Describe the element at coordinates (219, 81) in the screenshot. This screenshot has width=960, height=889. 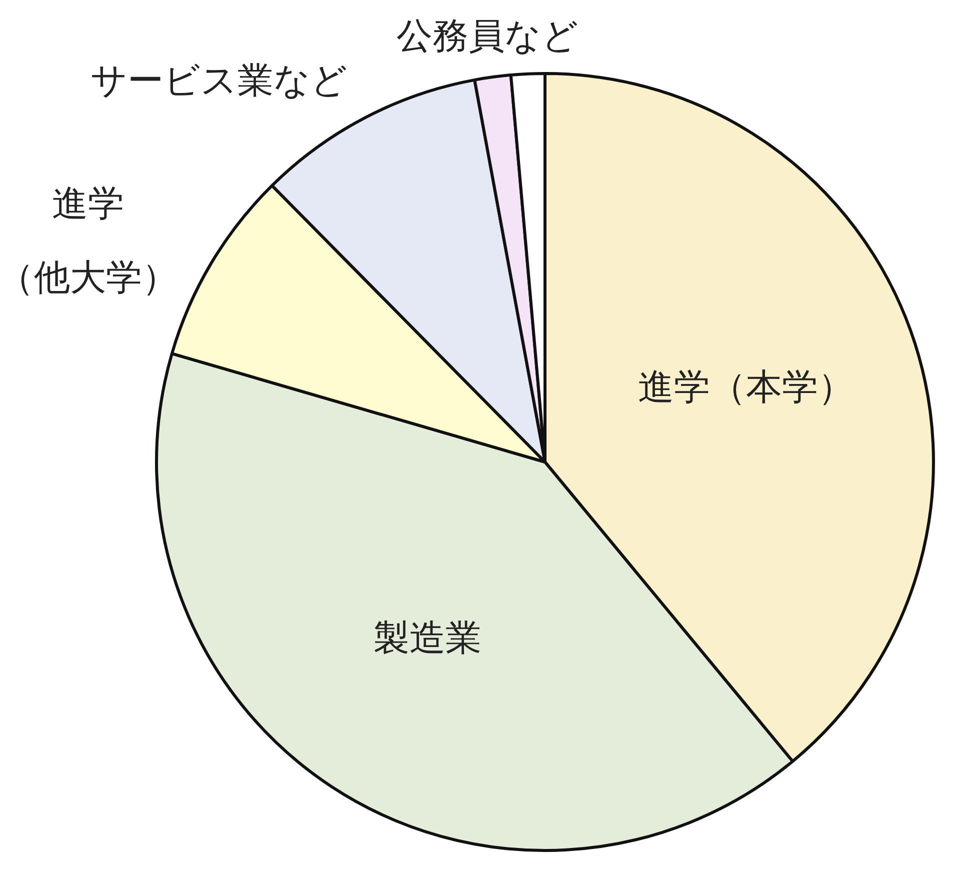
I see `slice-label: サービス業など` at that location.